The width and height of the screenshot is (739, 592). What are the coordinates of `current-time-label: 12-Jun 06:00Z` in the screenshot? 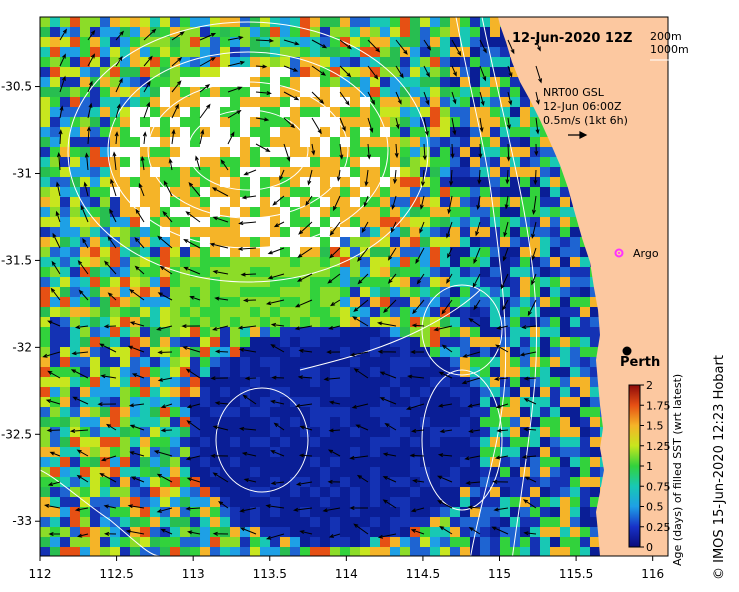 It's located at (582, 106).